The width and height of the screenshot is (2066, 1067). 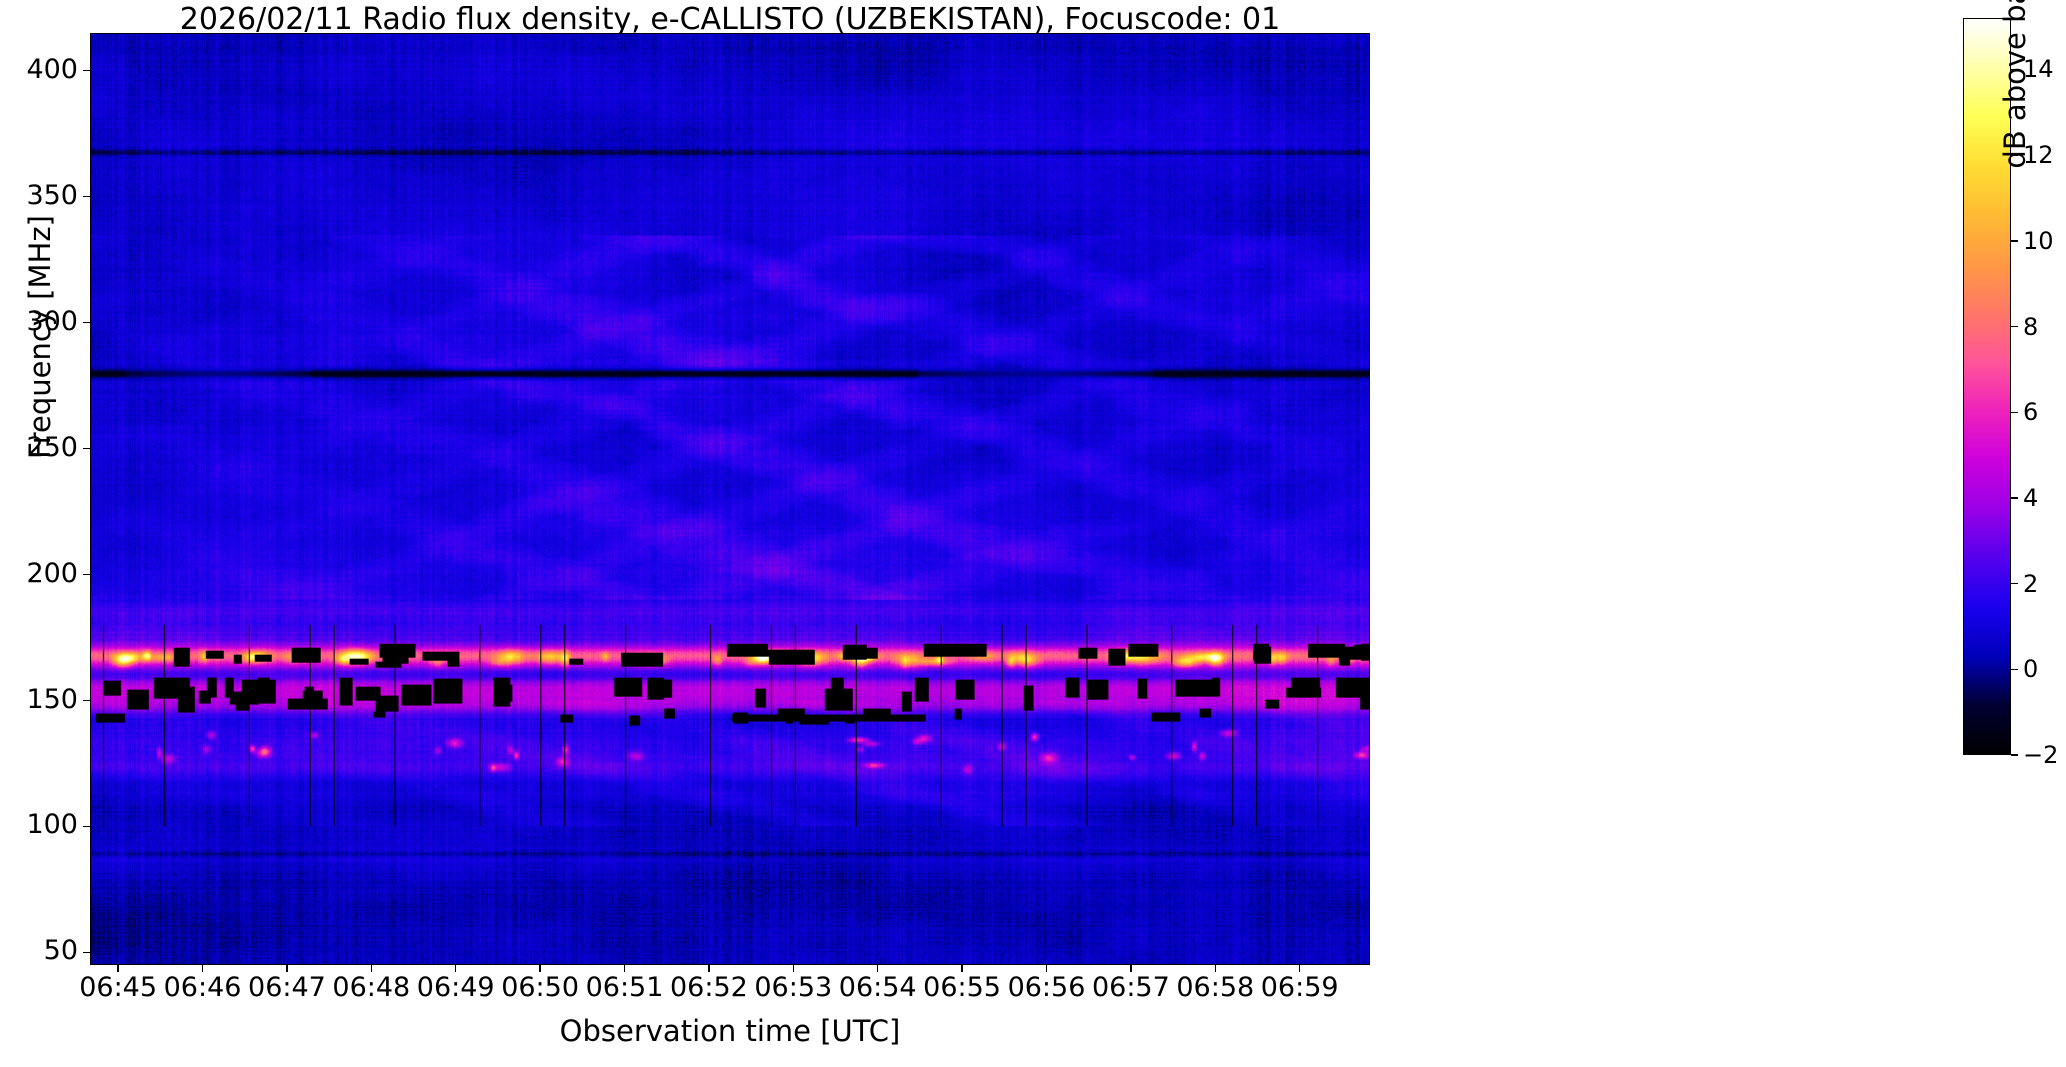 What do you see at coordinates (52, 321) in the screenshot?
I see `y-tick-label: 300` at bounding box center [52, 321].